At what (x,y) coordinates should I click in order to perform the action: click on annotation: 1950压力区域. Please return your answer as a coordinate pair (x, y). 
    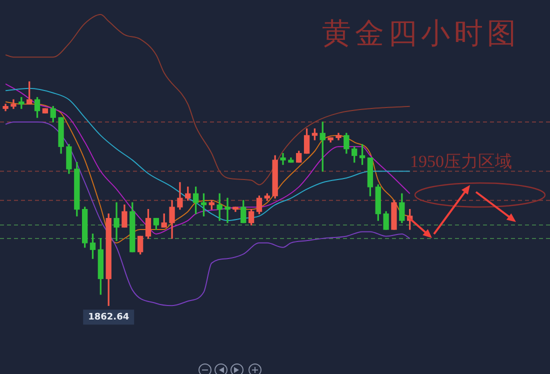
    Looking at the image, I should click on (461, 162).